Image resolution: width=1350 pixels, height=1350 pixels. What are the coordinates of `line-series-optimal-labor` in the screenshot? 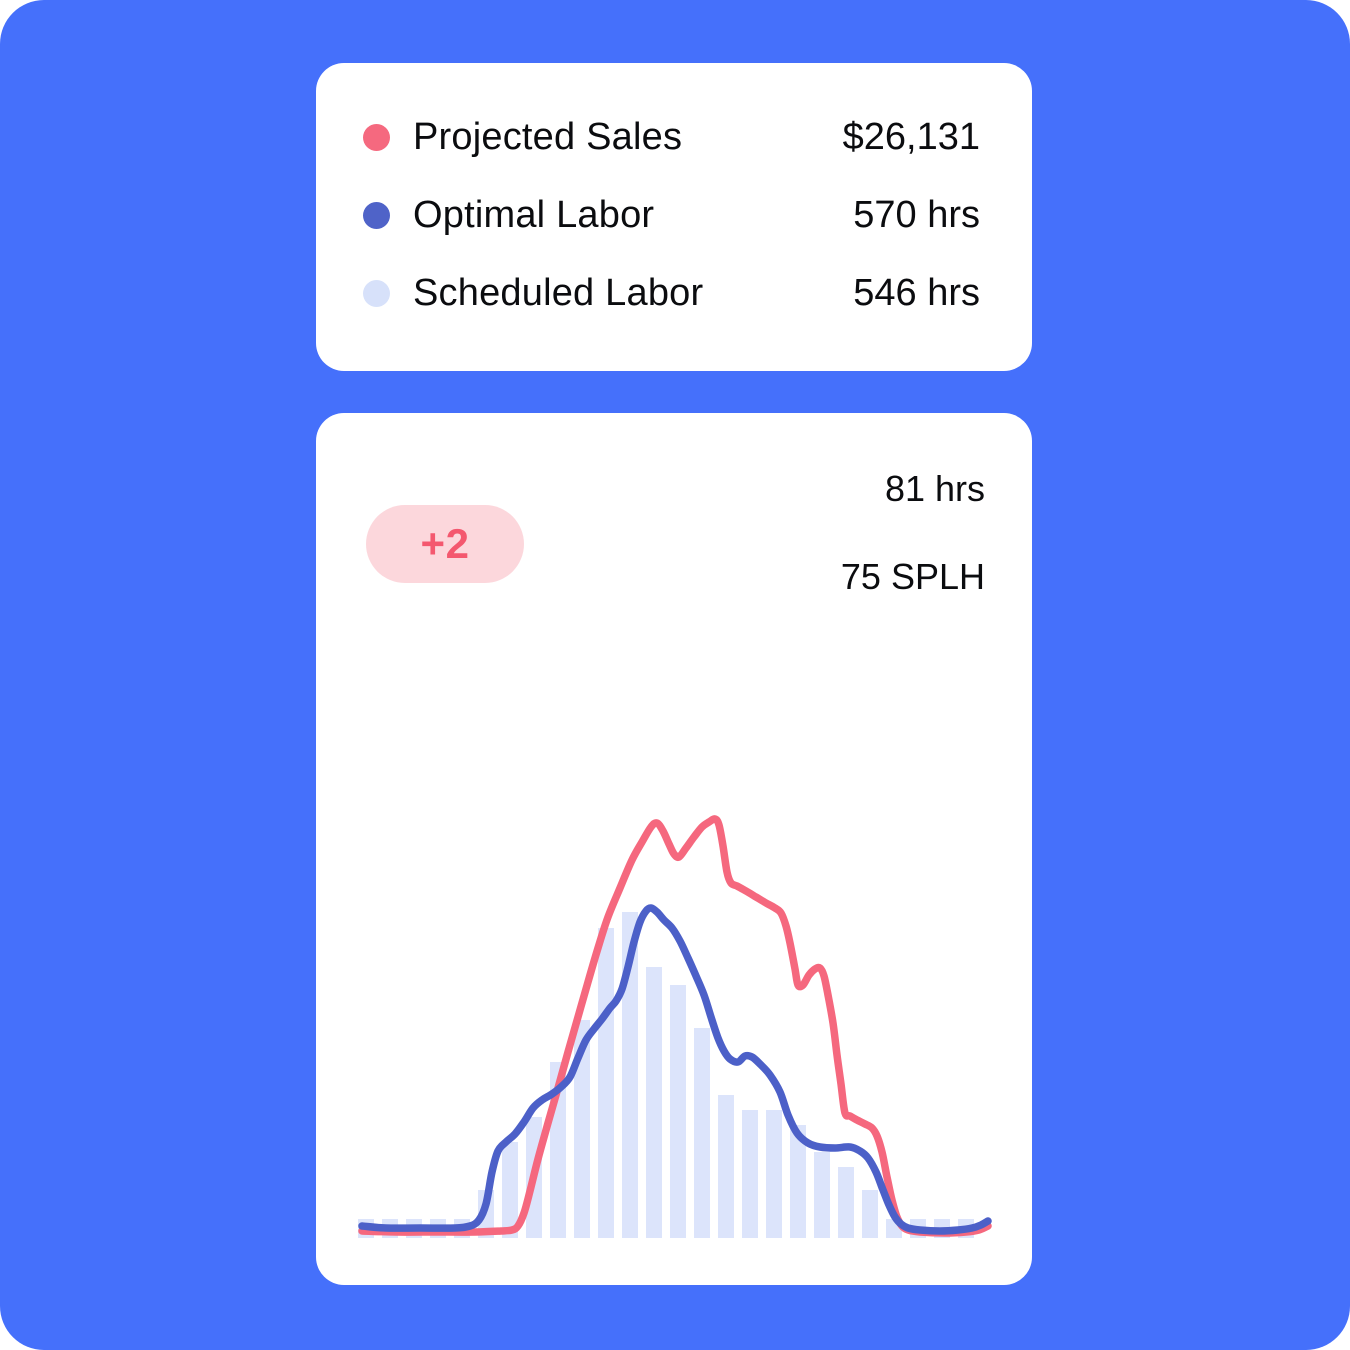 It's located at (675, 1069).